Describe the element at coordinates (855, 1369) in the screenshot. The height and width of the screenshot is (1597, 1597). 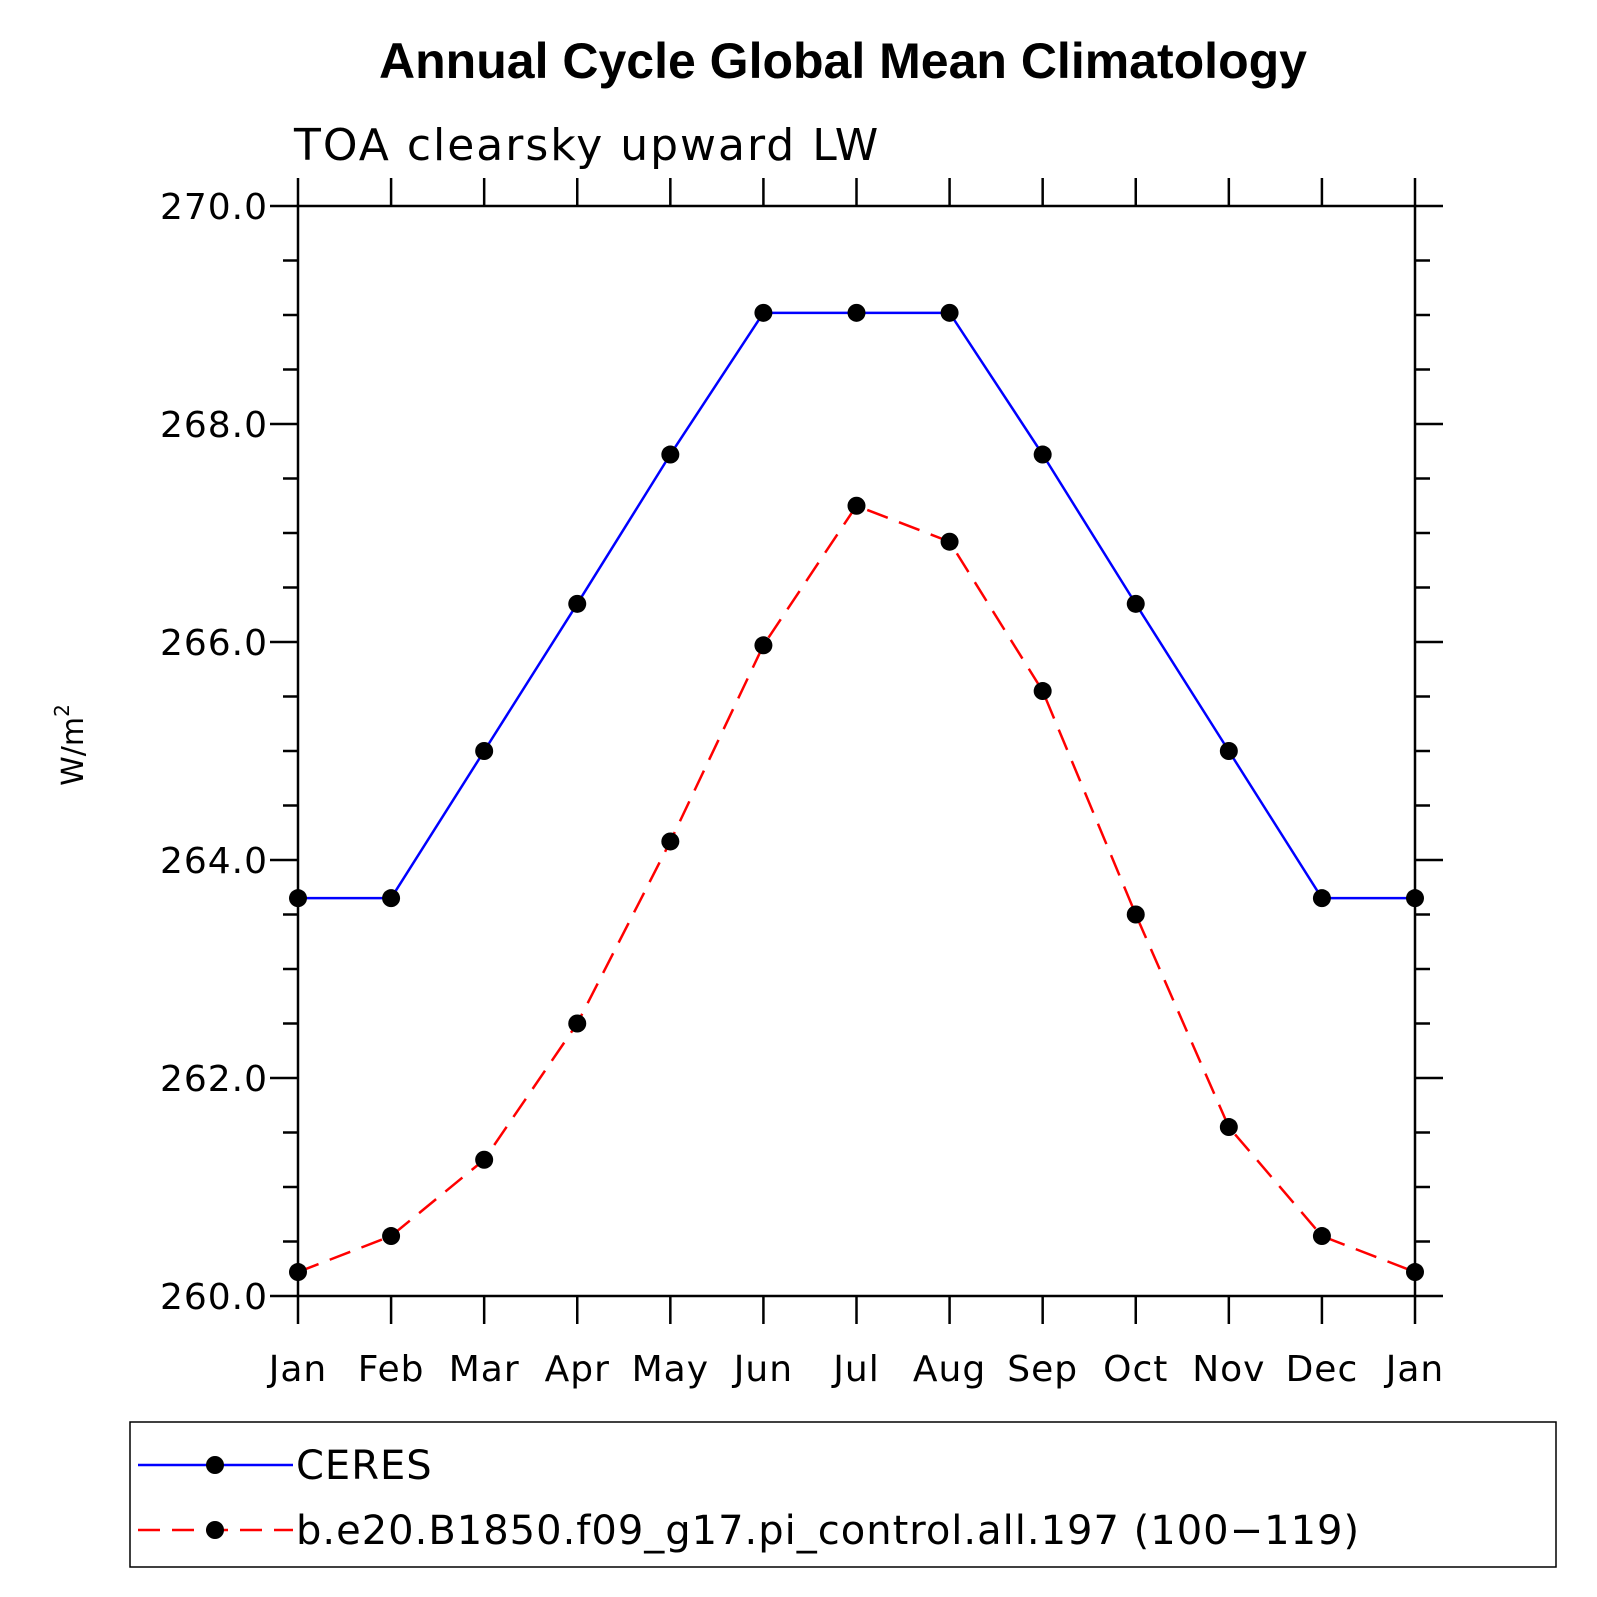
I see `x-tick-label: Jul` at that location.